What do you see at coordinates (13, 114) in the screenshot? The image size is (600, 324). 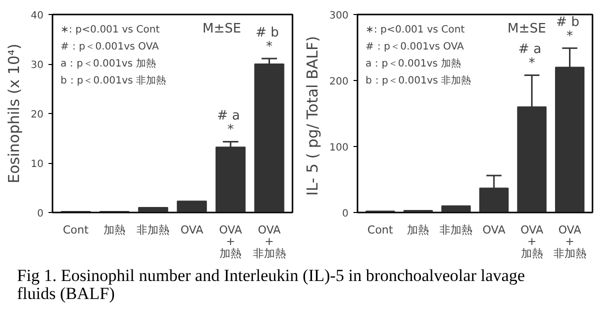 I see `y-axis-title: Eosinophils (x 10⁴)` at bounding box center [13, 114].